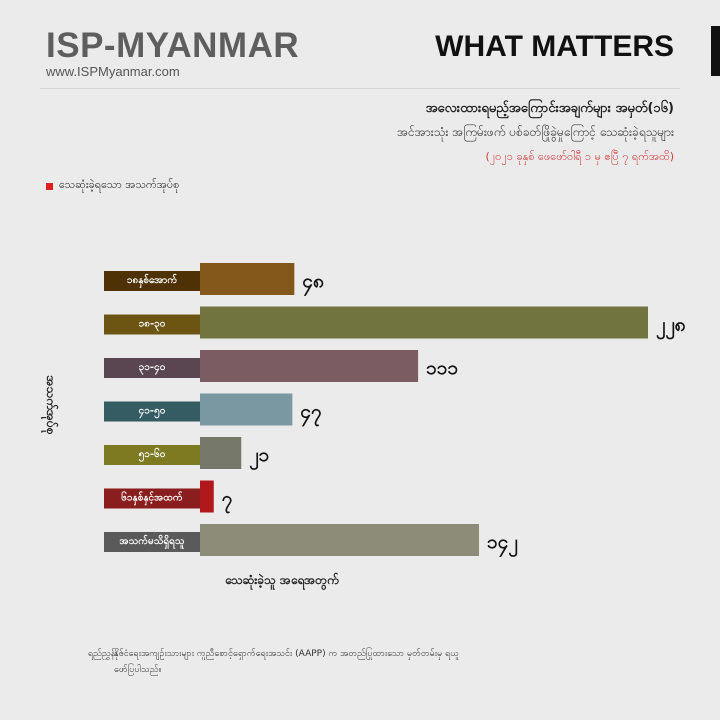 The image size is (720, 720). Describe the element at coordinates (227, 501) in the screenshot. I see `value-label: ၇` at that location.